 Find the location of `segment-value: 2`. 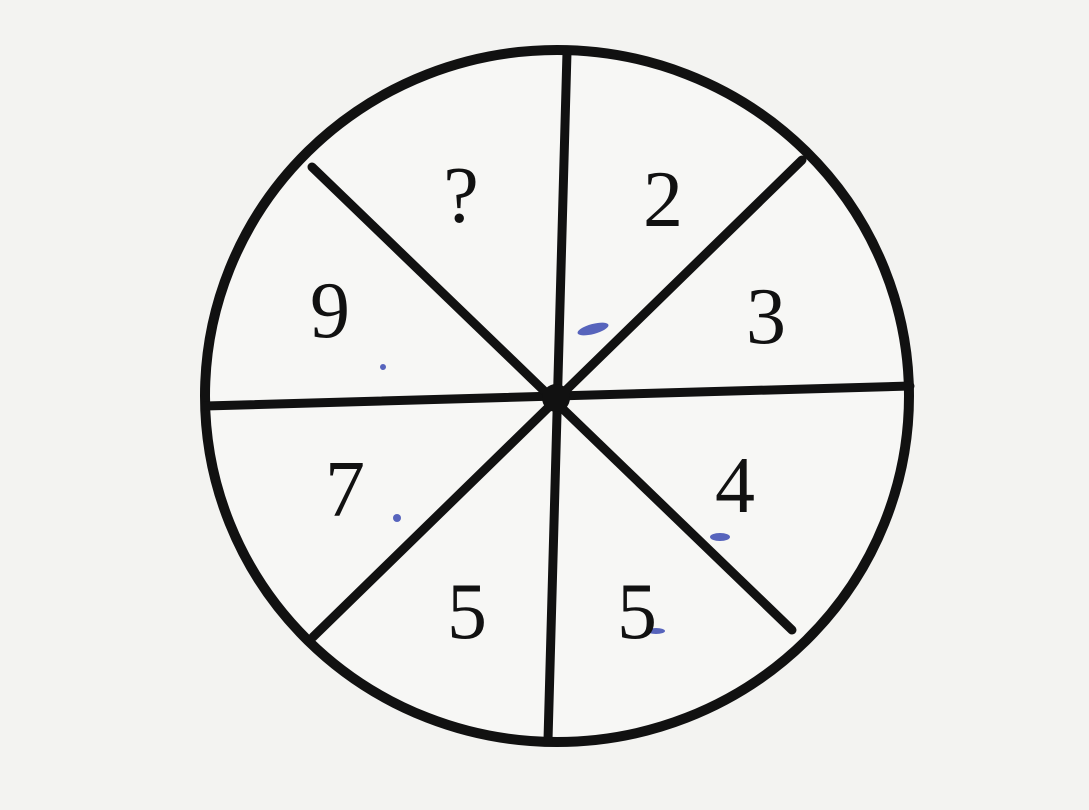

segment-value: 2 is located at coordinates (663, 200).